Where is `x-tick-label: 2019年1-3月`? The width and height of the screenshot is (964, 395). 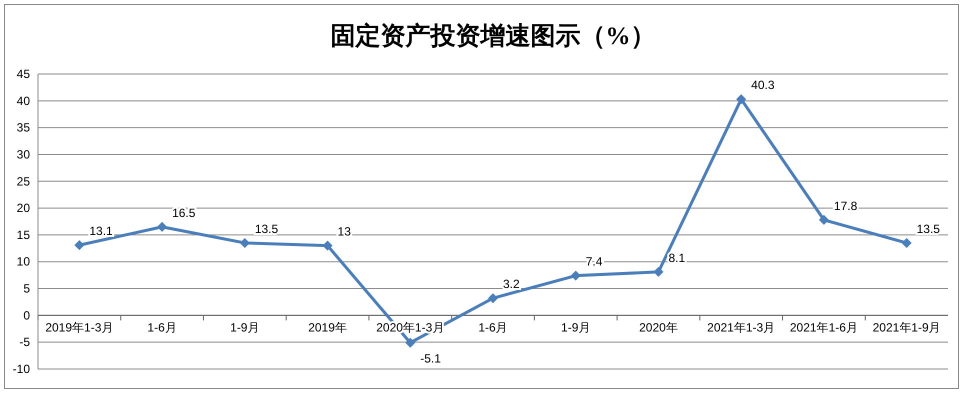
x-tick-label: 2019年1-3月 is located at coordinates (79, 327).